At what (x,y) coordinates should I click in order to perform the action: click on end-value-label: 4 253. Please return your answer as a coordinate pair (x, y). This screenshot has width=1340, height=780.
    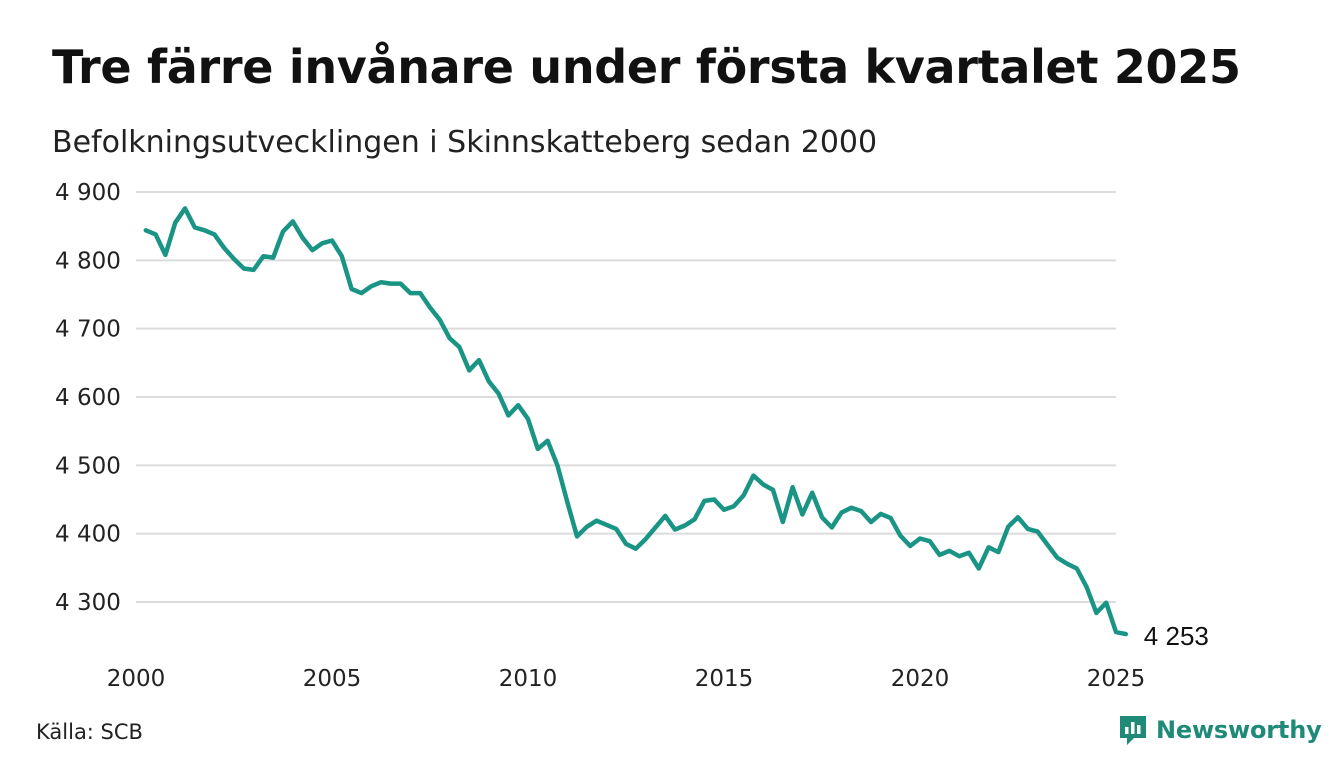
    Looking at the image, I should click on (1176, 636).